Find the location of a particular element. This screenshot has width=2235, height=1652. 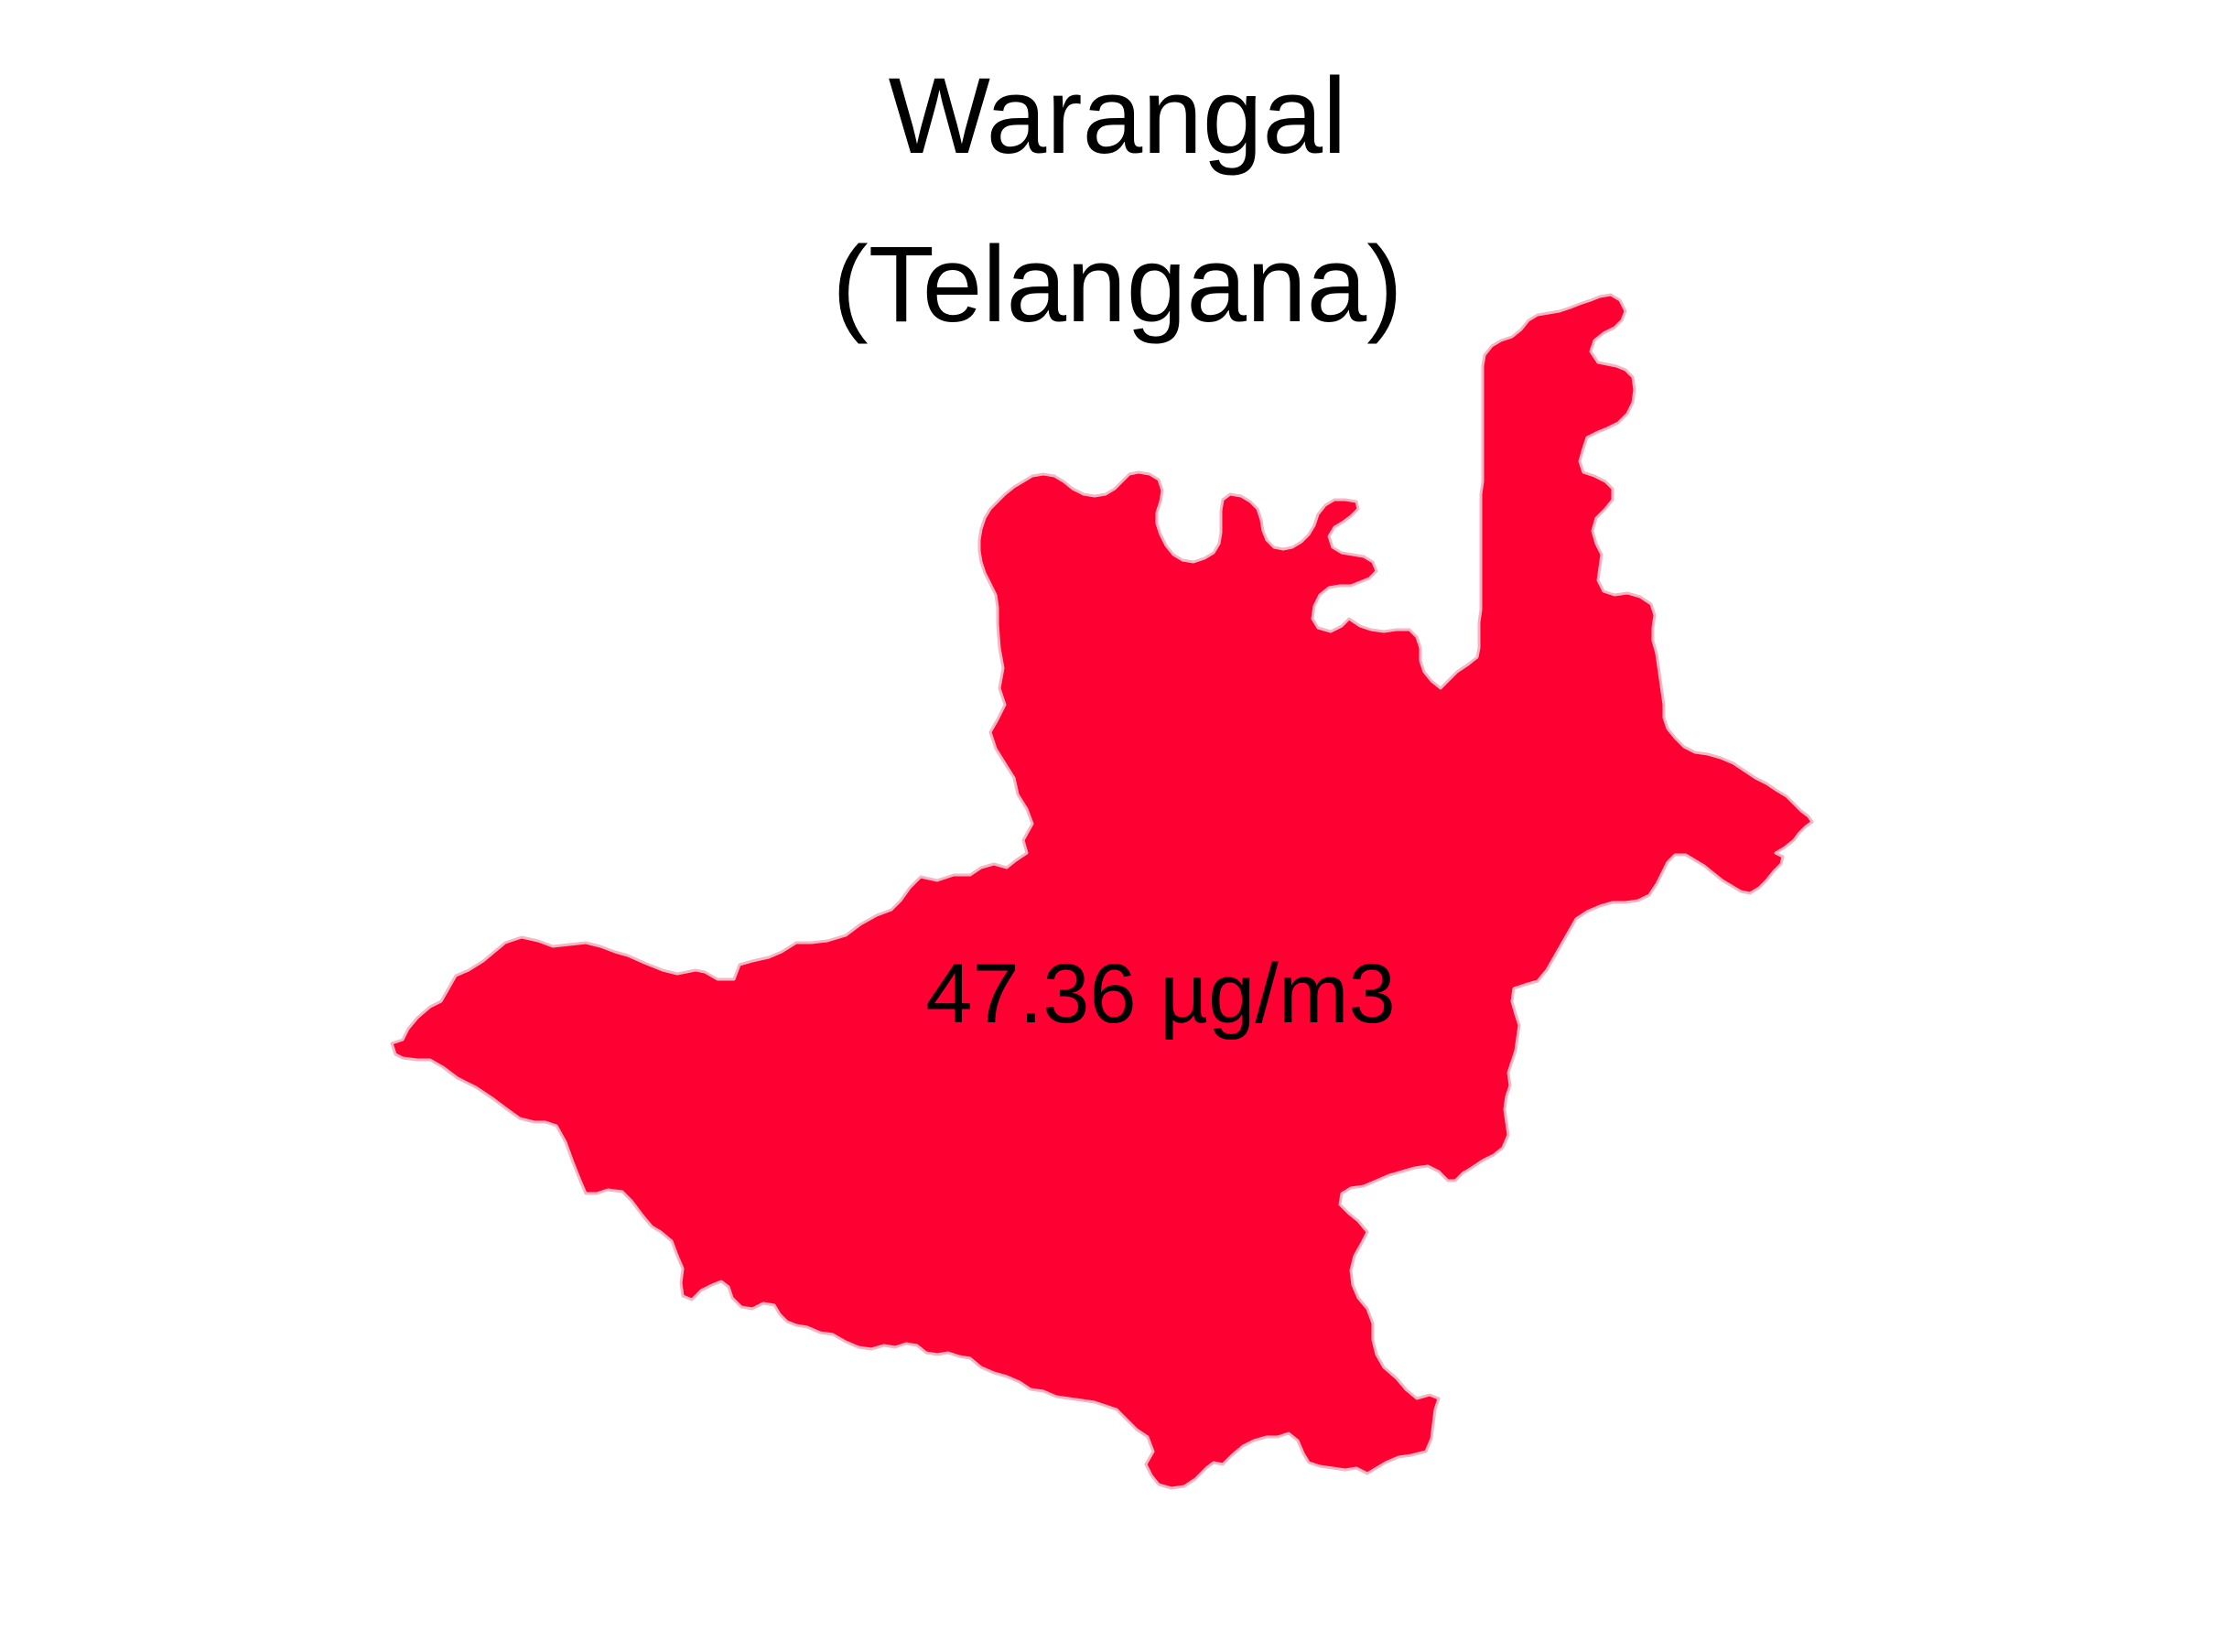

region-value-label: 47.36 µg/m3 is located at coordinates (1160, 994).